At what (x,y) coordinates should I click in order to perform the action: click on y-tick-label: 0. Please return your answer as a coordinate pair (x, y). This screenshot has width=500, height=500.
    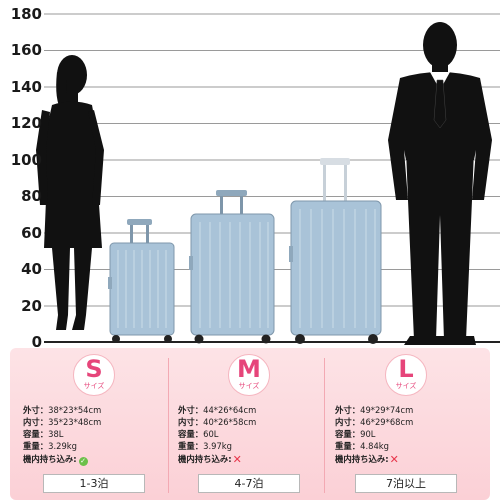
    Looking at the image, I should click on (36, 342).